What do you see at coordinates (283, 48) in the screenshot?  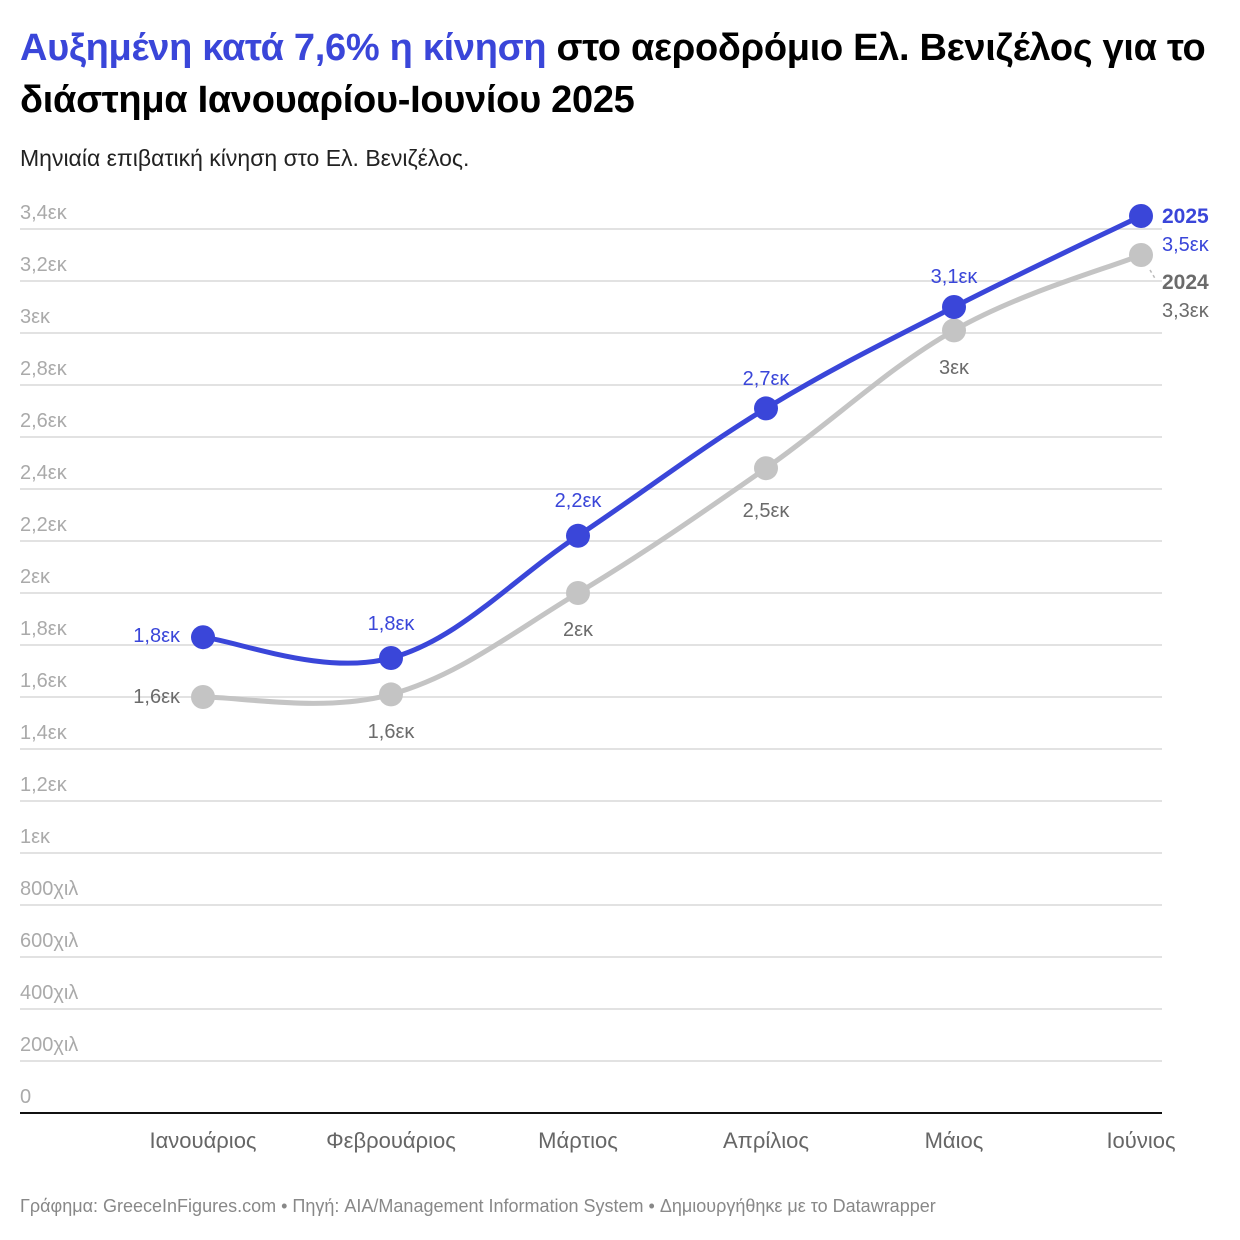 I see `title-highlight: Αυξημένη κατά 7,6% η κίνηση` at bounding box center [283, 48].